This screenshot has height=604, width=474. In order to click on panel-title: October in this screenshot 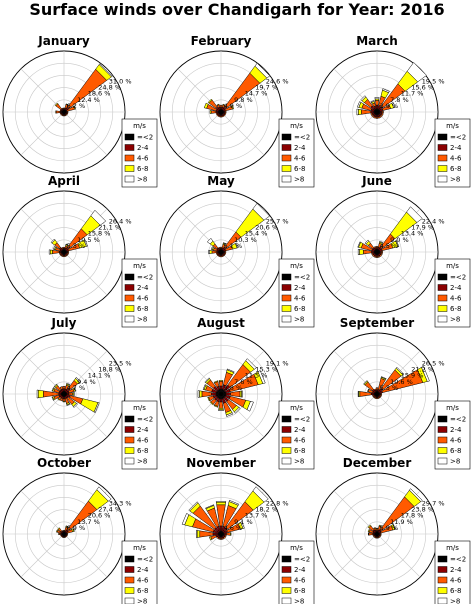, I will do `click(64, 463)`.